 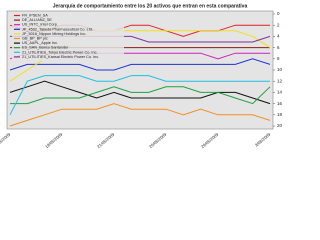 What do you see at coordinates (54, 34) in the screenshot?
I see `legend-label: JP_5016_Nippon Mining Holdings Inc.` at bounding box center [54, 34].